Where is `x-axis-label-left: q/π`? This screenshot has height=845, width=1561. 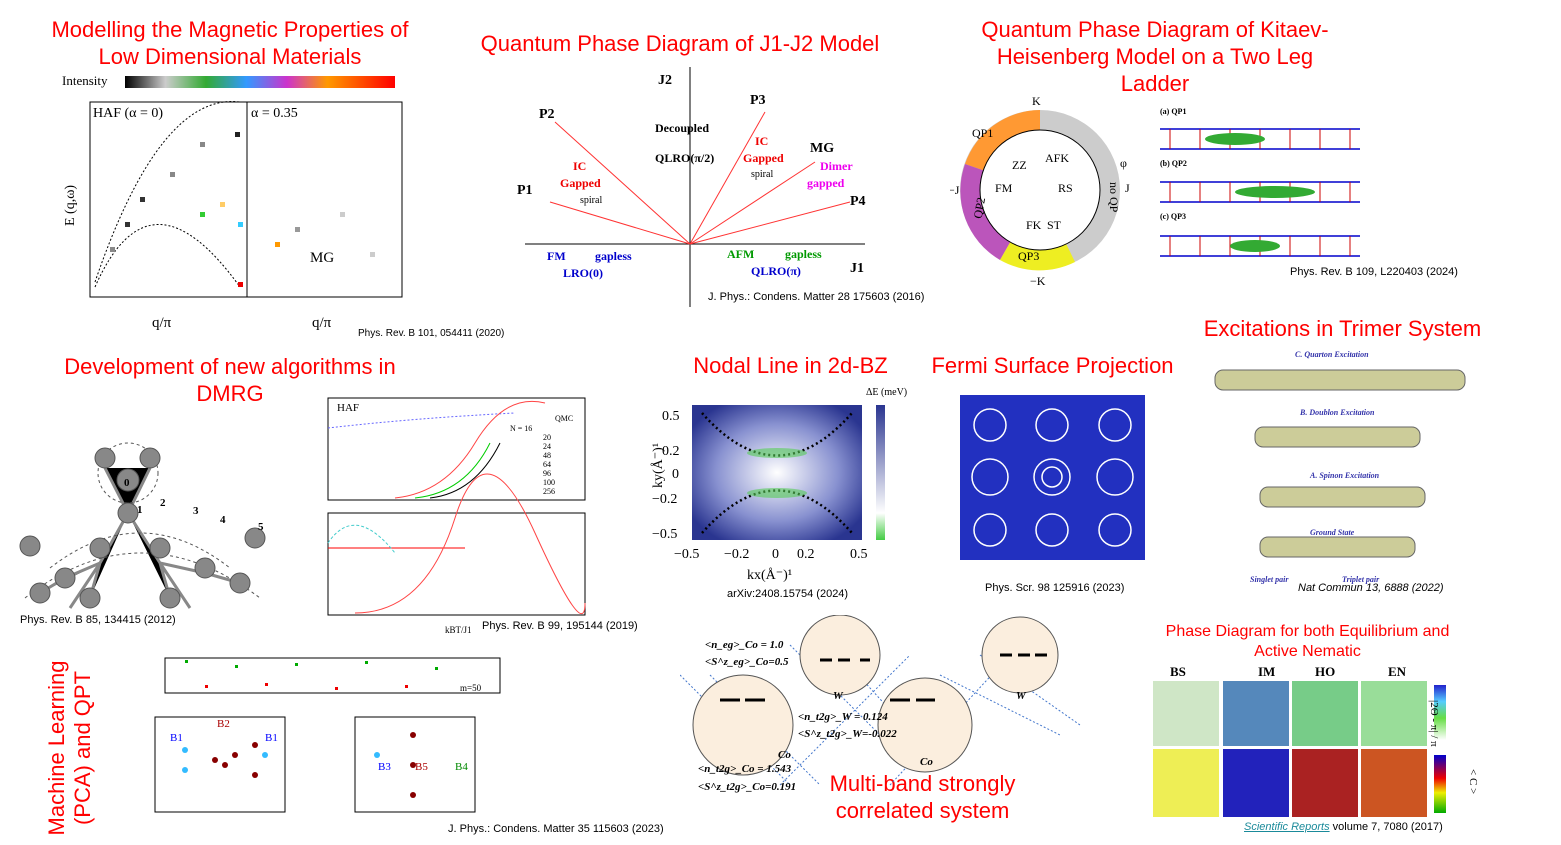 x-axis-label-left: q/π is located at coordinates (162, 323).